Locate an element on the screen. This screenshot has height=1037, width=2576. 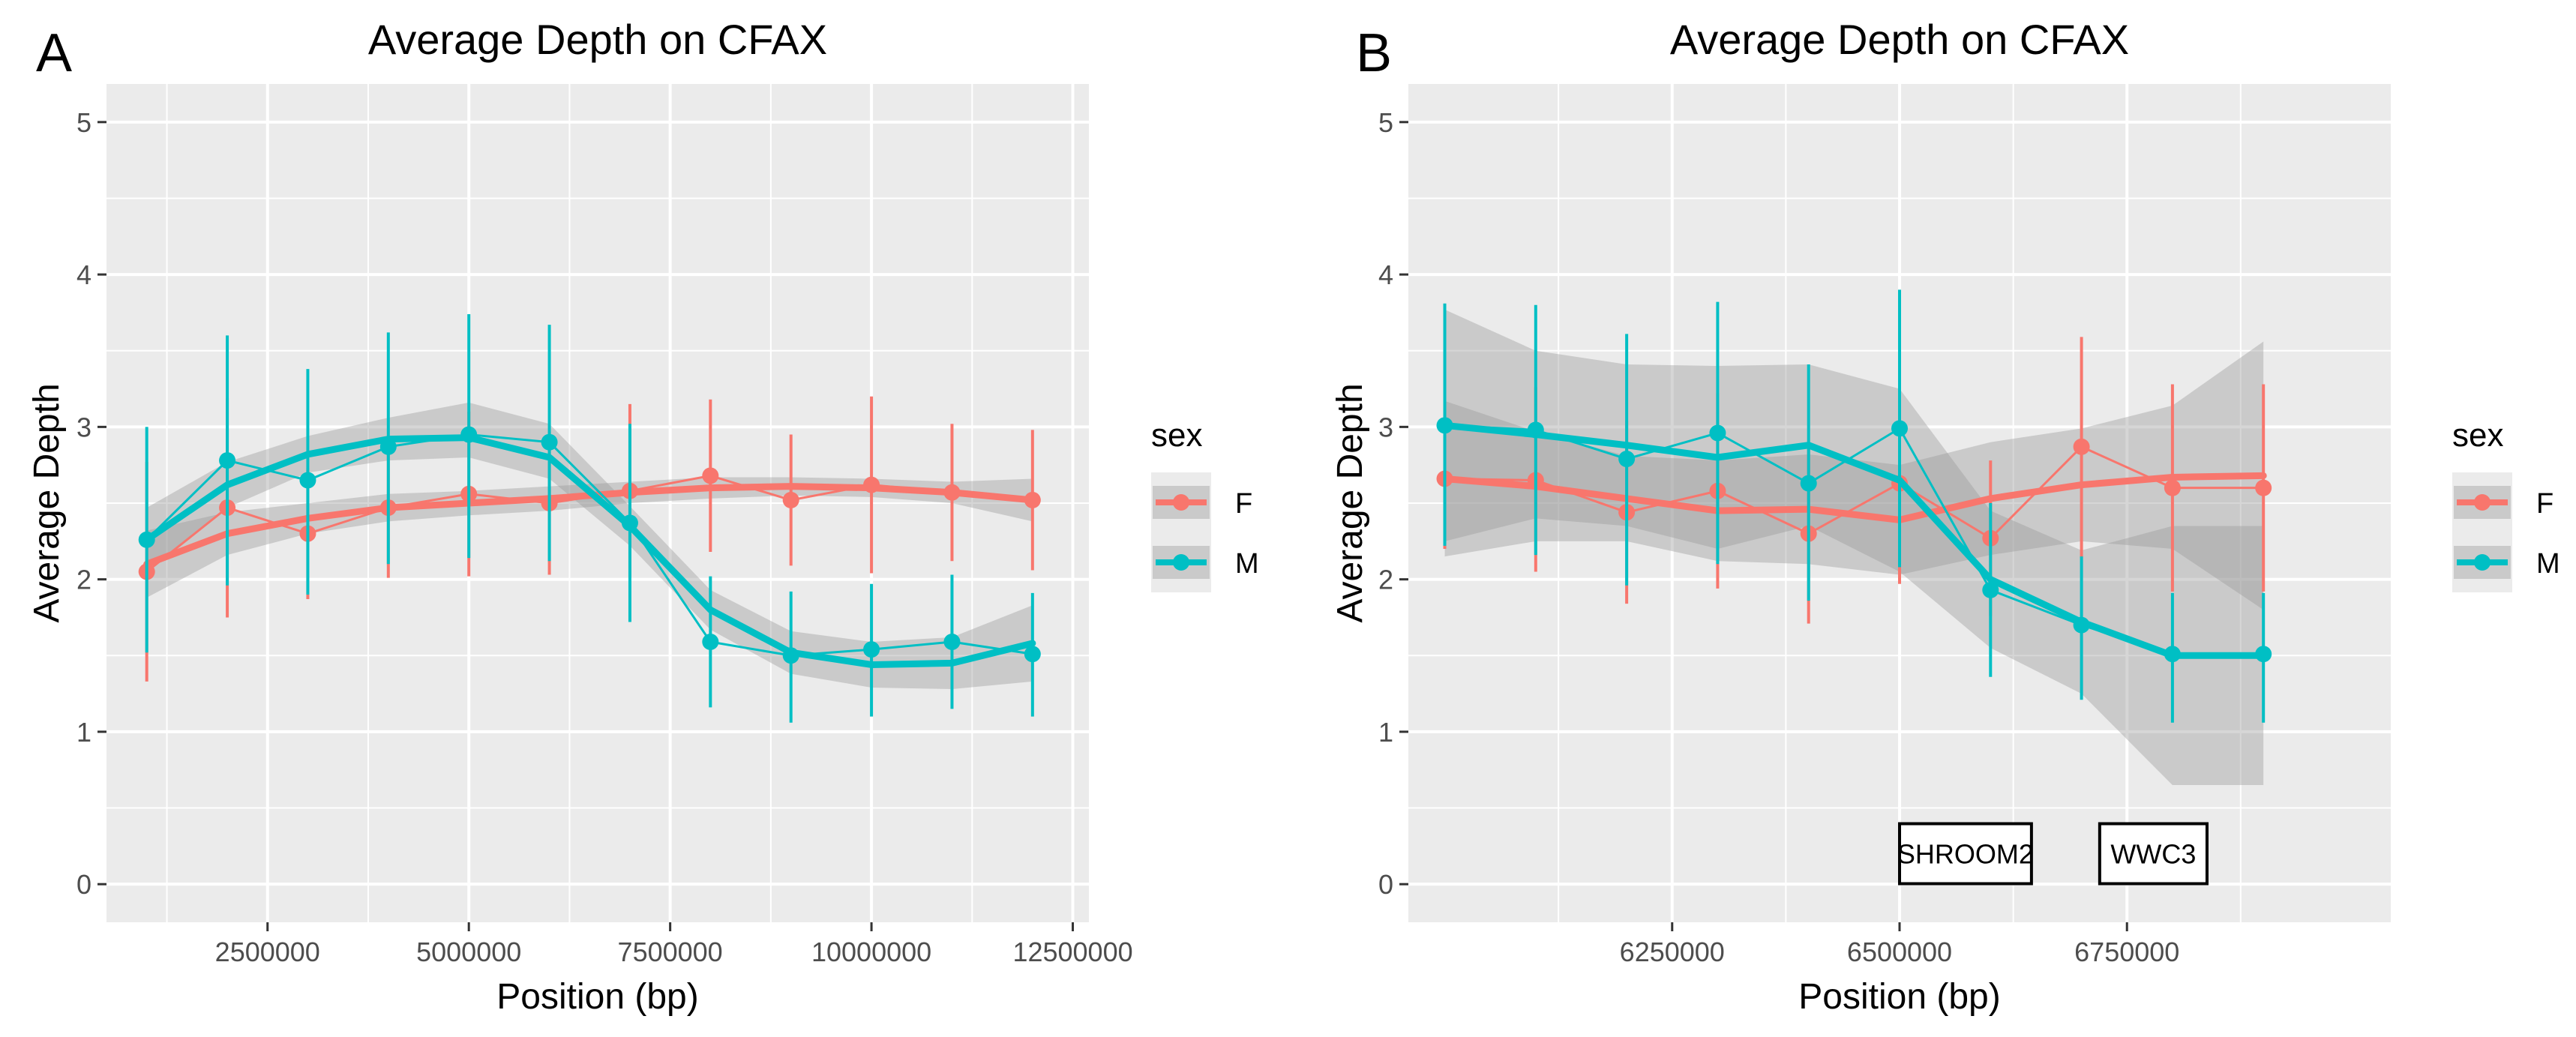
series-line-f is located at coordinates (1854, 492).